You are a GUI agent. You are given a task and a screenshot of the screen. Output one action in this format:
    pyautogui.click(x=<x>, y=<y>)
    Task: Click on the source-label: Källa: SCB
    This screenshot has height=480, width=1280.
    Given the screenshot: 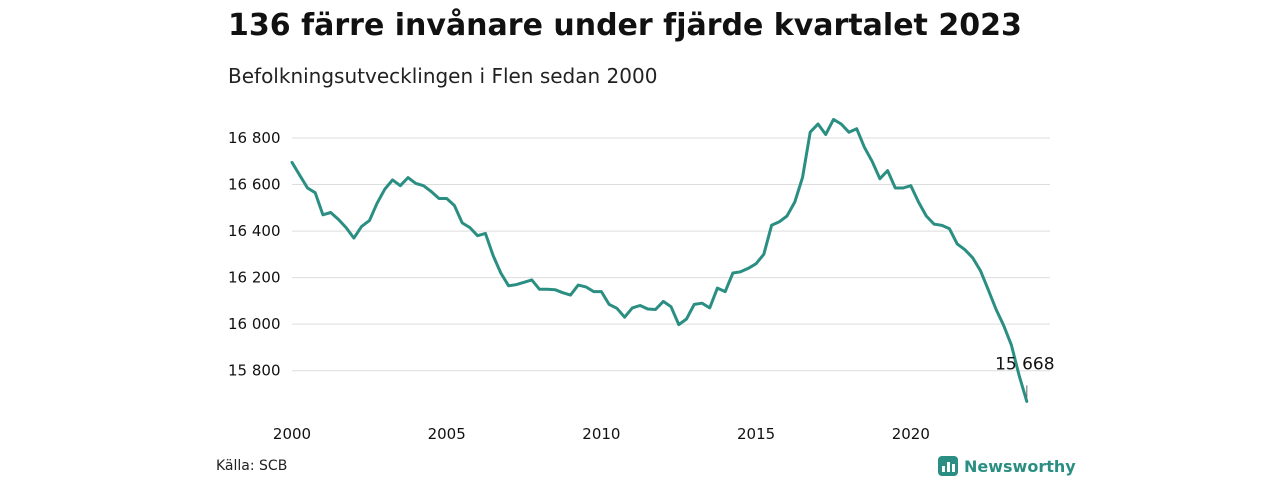 What is the action you would take?
    pyautogui.click(x=252, y=466)
    